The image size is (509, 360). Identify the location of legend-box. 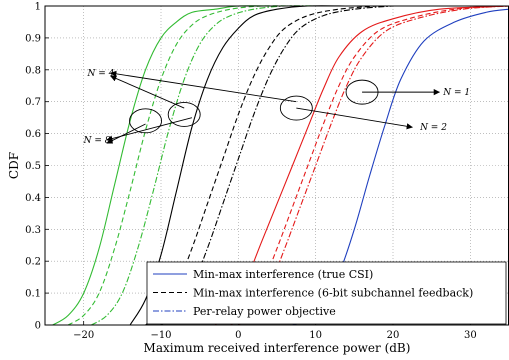
(326, 293).